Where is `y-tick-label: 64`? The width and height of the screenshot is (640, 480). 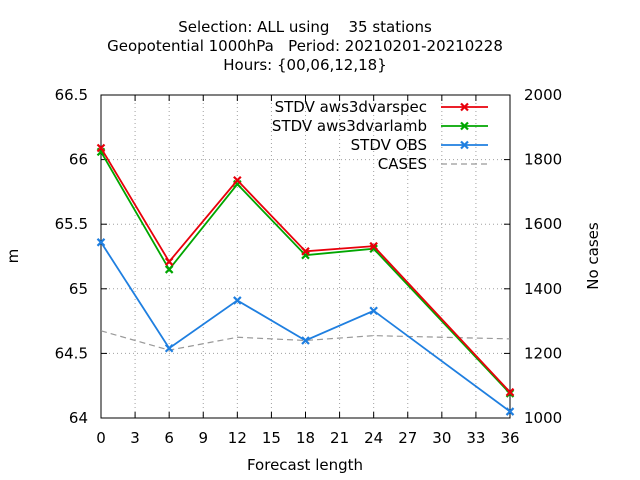
y-tick-label: 64 is located at coordinates (78, 418).